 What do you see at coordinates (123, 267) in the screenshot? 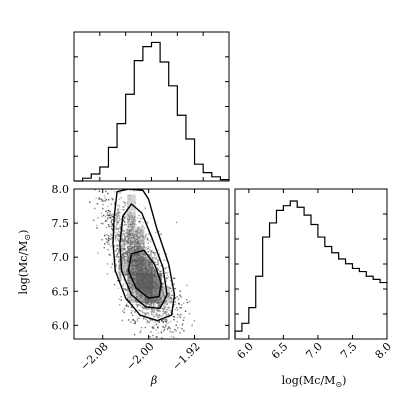
I see `density-cell` at bounding box center [123, 267].